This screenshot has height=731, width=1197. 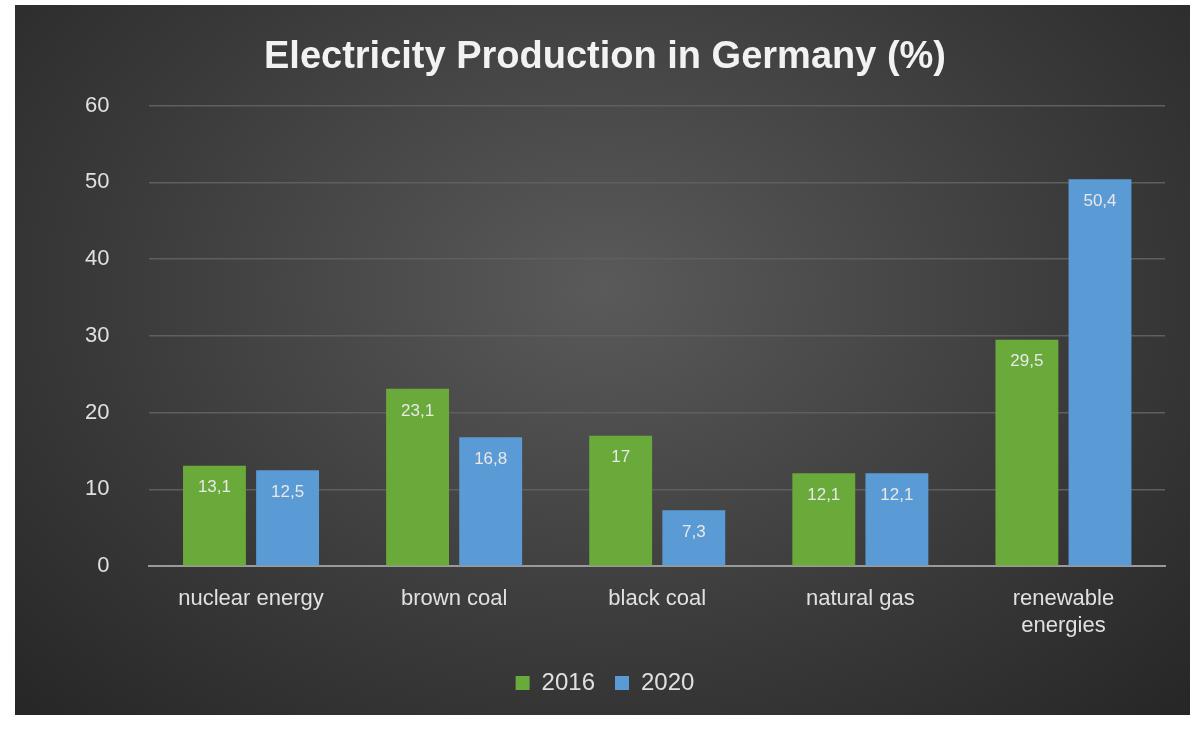 What do you see at coordinates (97, 488) in the screenshot?
I see `y-tick-label: 10` at bounding box center [97, 488].